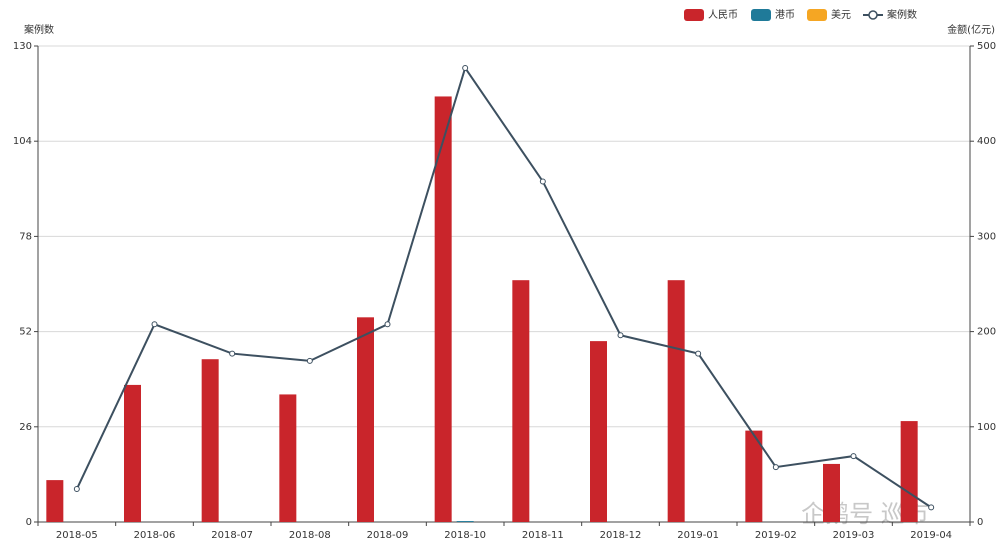 The height and width of the screenshot is (550, 1000). I want to click on y-tick-label: 0, so click(29, 522).